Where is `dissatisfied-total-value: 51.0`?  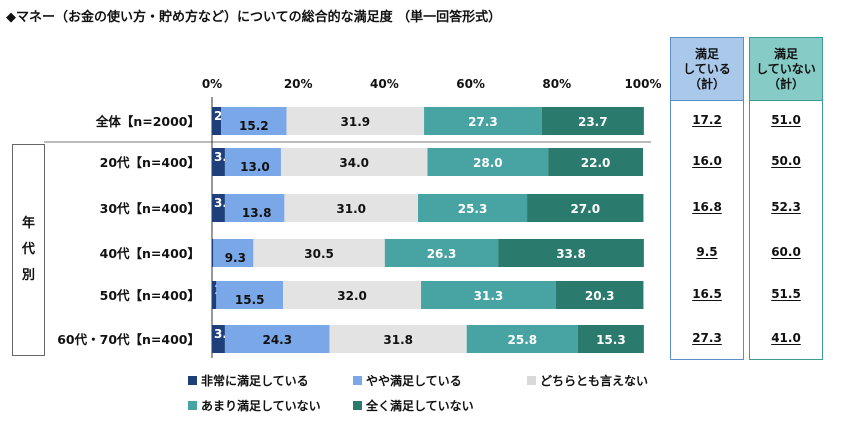 dissatisfied-total-value: 51.0 is located at coordinates (786, 120).